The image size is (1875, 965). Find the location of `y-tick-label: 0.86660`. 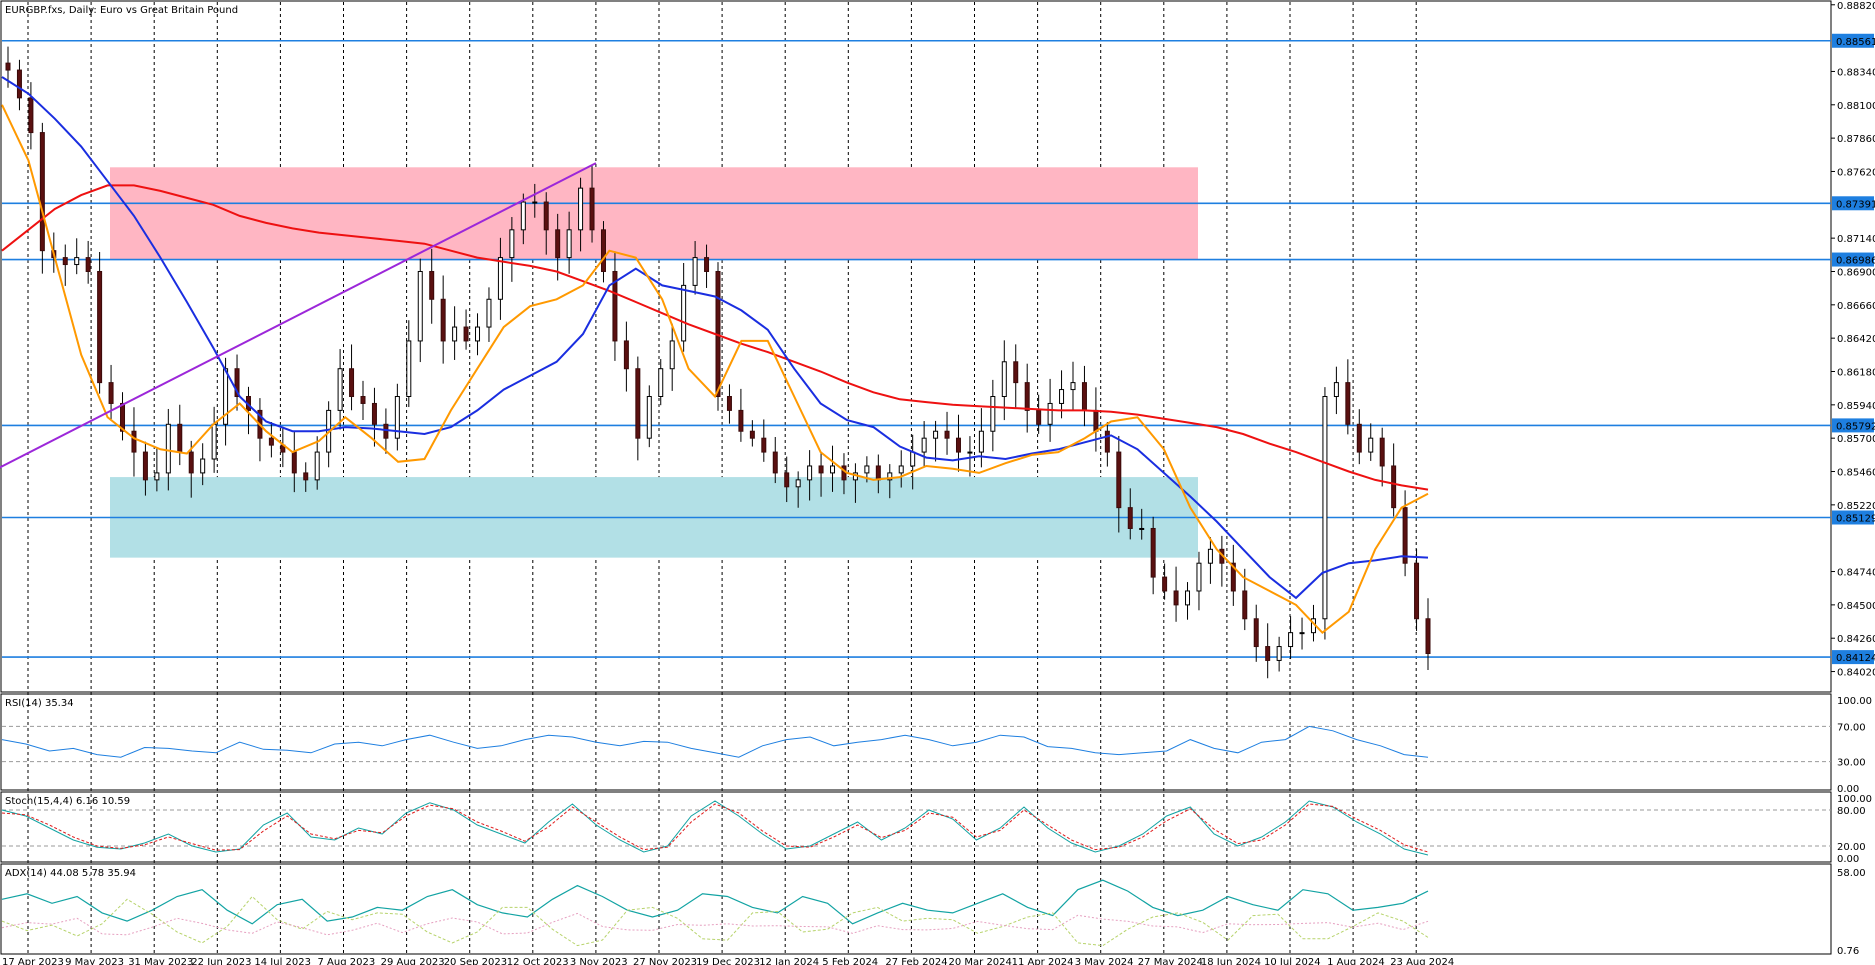

y-tick-label: 0.86660 is located at coordinates (1856, 306).